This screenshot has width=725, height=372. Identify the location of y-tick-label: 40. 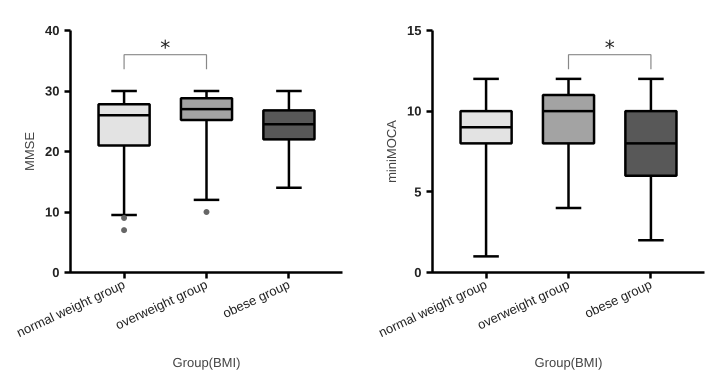
(52, 30).